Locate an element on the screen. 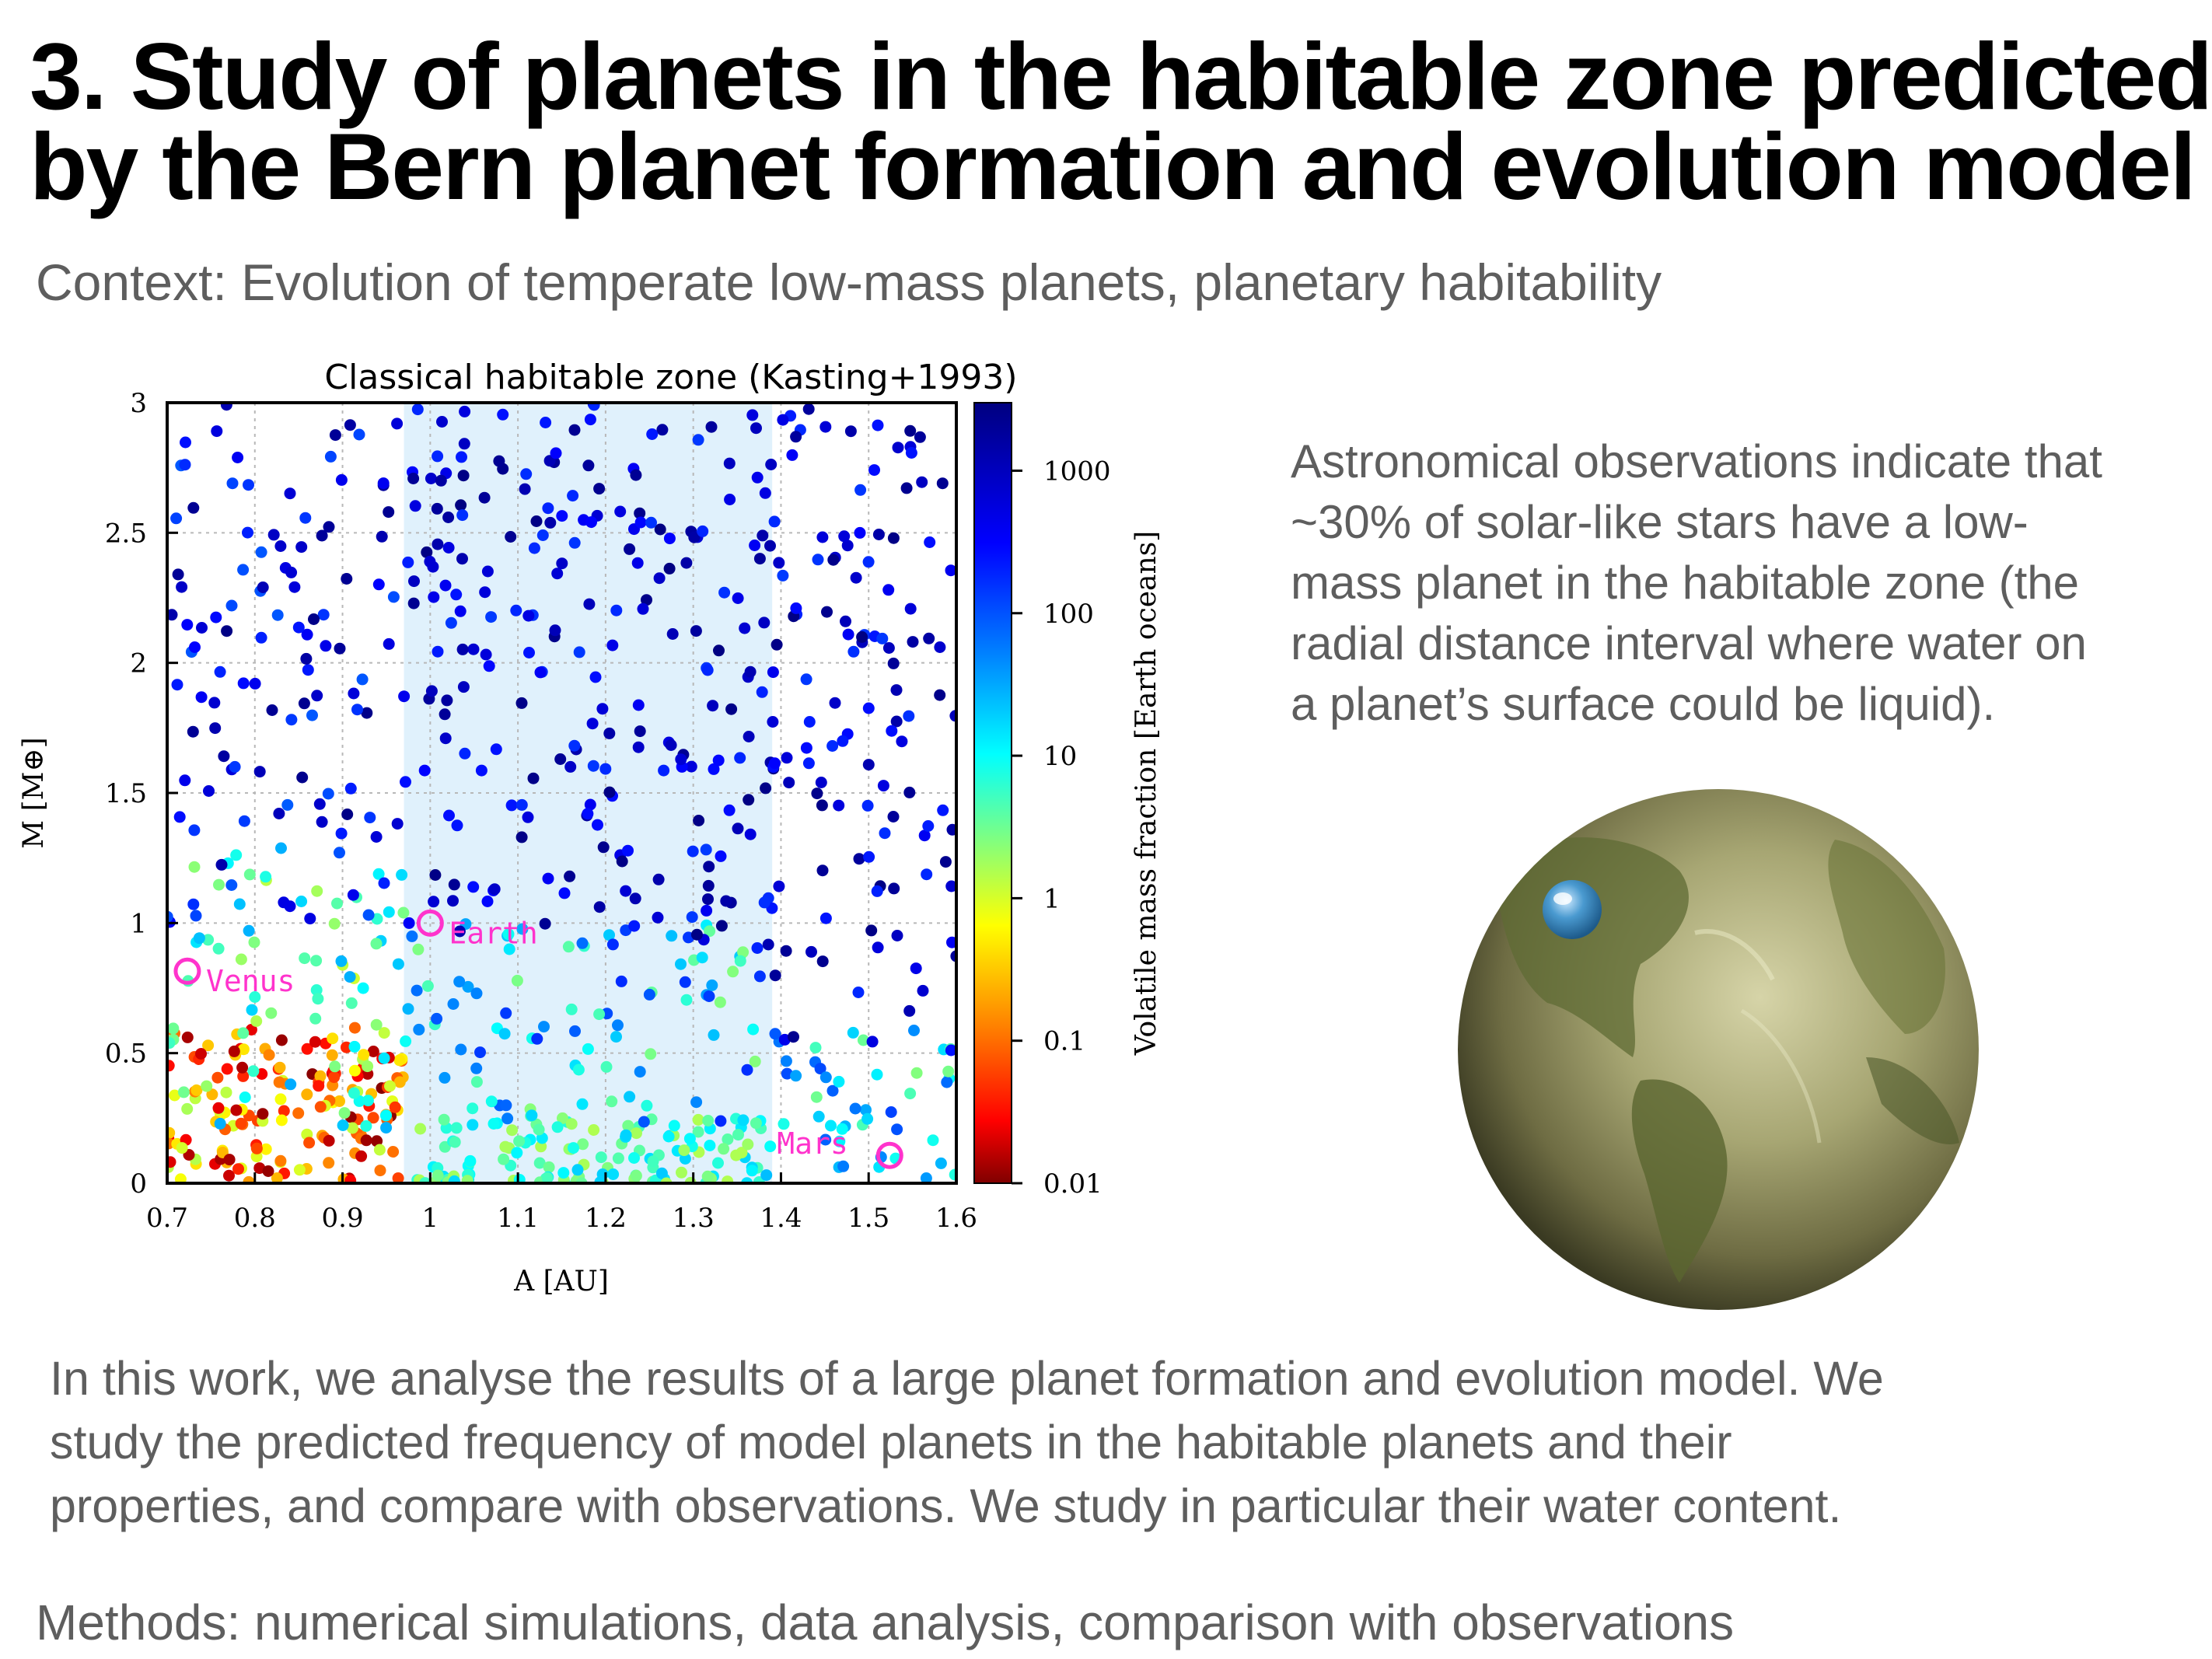 This screenshot has width=2212, height=1659. x-tick-label: 1 is located at coordinates (430, 1218).